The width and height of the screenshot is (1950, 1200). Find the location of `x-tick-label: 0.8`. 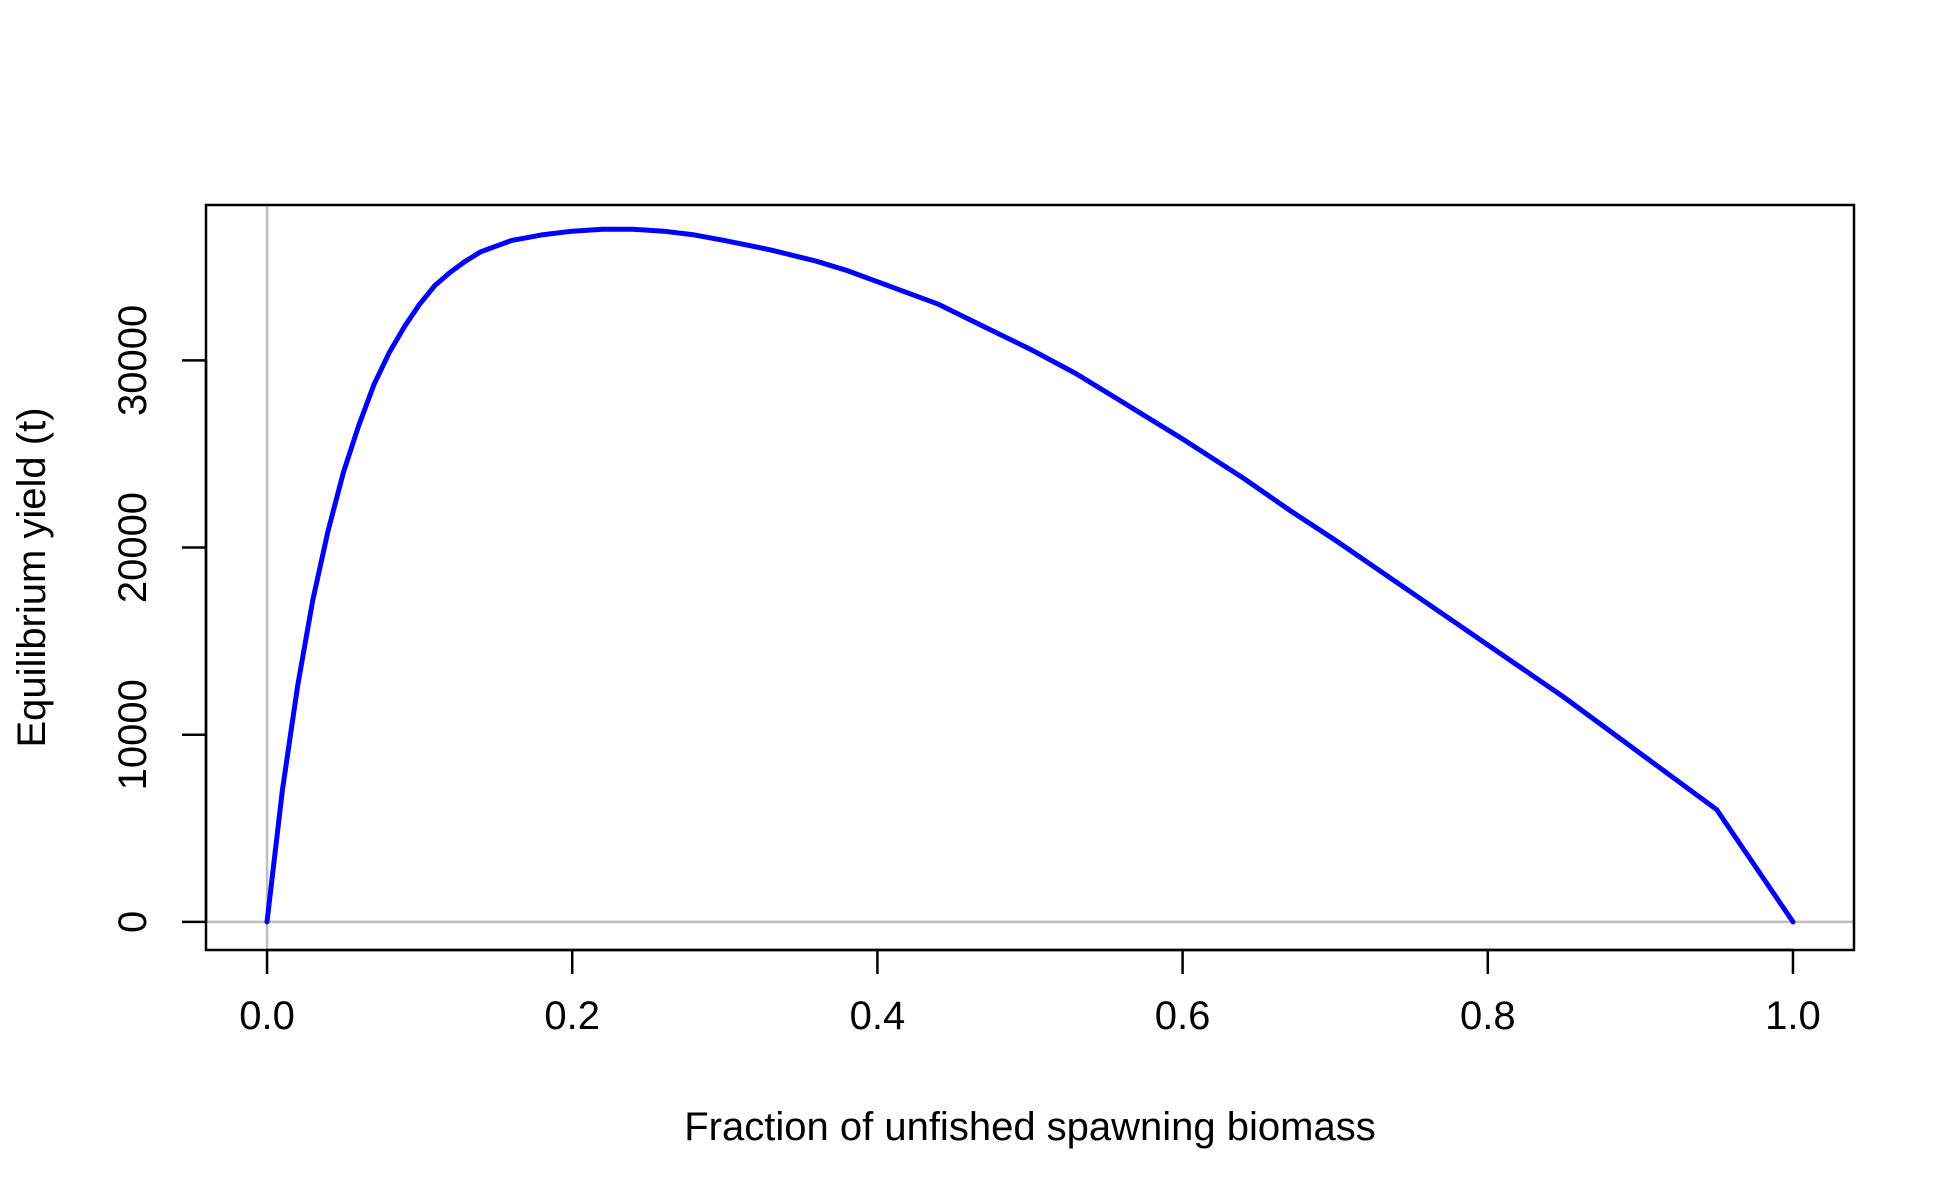

x-tick-label: 0.8 is located at coordinates (1488, 1016).